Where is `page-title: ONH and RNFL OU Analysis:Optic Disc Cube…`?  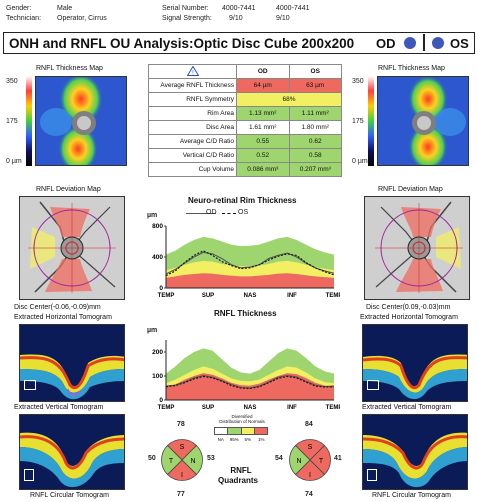
page-title: ONH and RNFL OU Analysis:Optic Disc Cube… is located at coordinates (182, 43).